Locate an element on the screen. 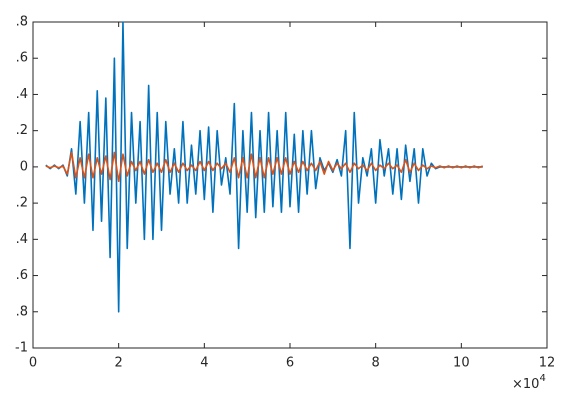 The height and width of the screenshot is (407, 568). x-exponent-power: 4 is located at coordinates (542, 378).